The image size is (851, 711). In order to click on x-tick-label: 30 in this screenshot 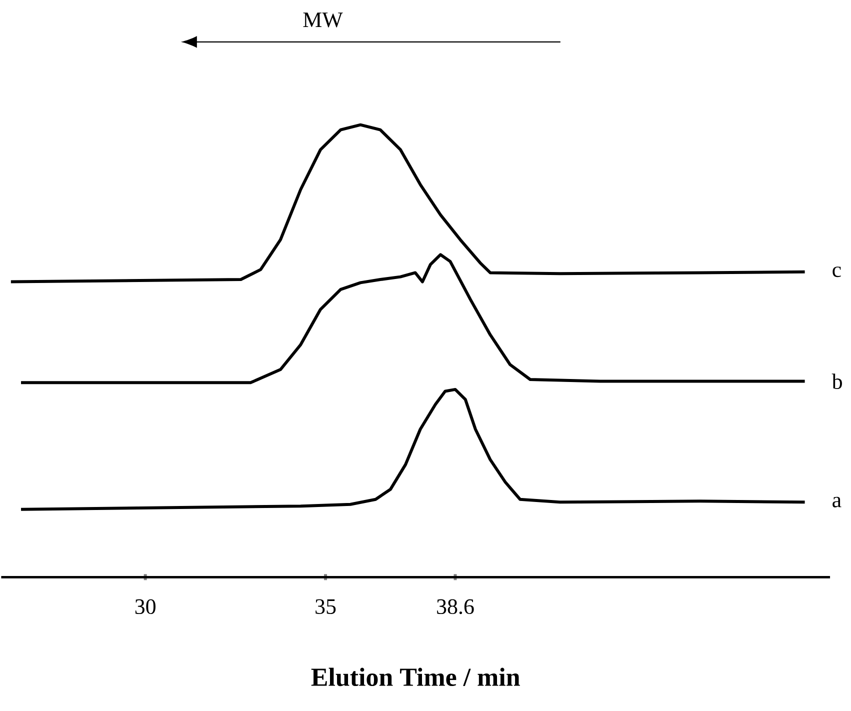, I will do `click(145, 606)`.